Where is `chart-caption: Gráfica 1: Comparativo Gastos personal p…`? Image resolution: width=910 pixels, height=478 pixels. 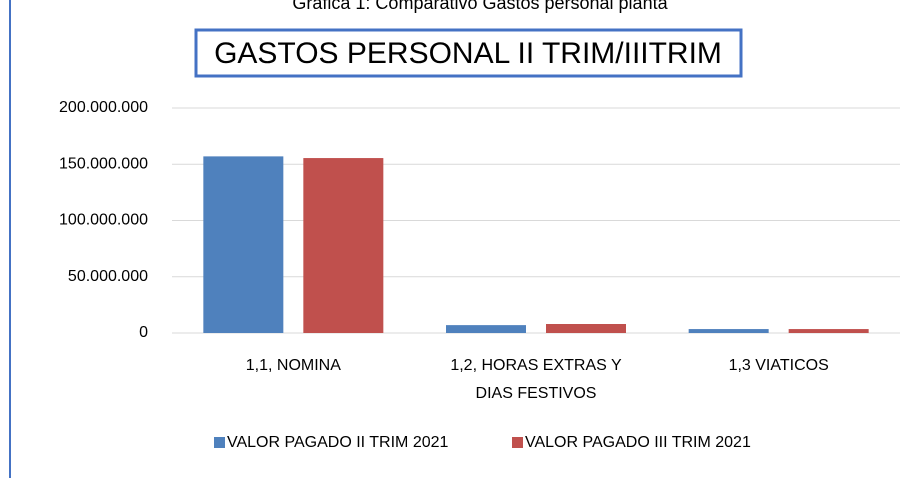 chart-caption: Gráfica 1: Comparativo Gastos personal p… is located at coordinates (480, 6).